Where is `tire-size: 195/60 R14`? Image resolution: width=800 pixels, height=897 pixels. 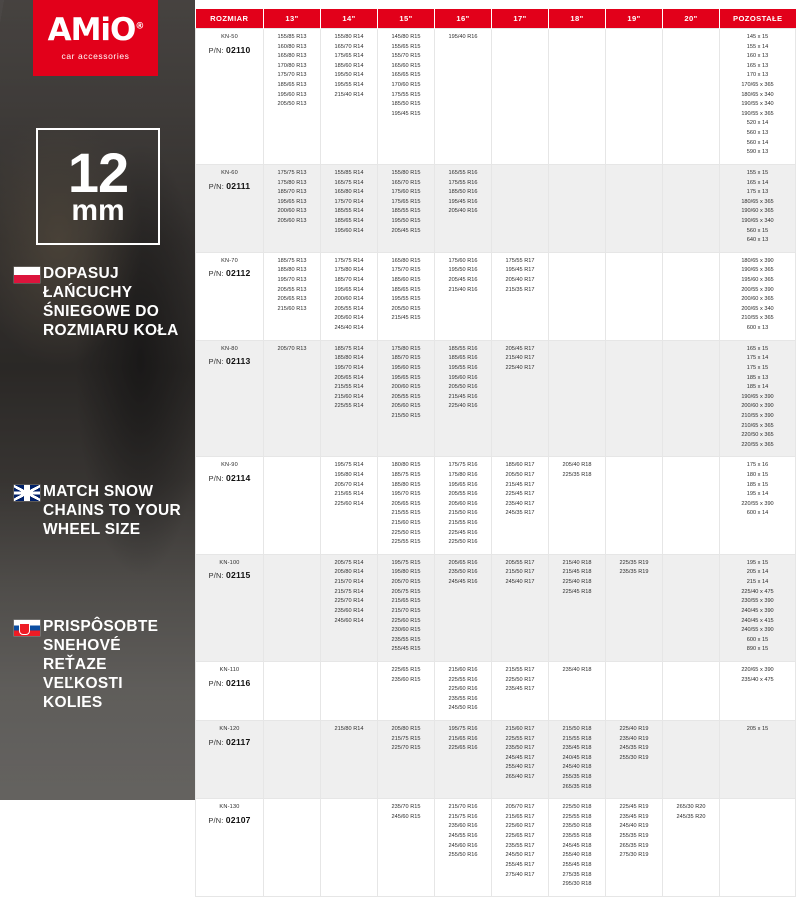
tire-size: 195/60 R14 is located at coordinates (349, 230).